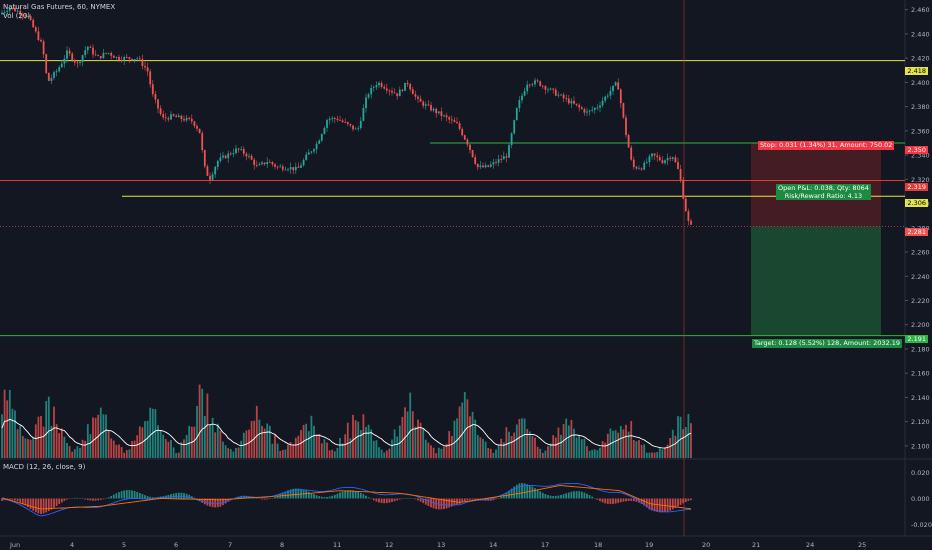  Describe the element at coordinates (920, 156) in the screenshot. I see `price-tick-label: 2.340` at that location.